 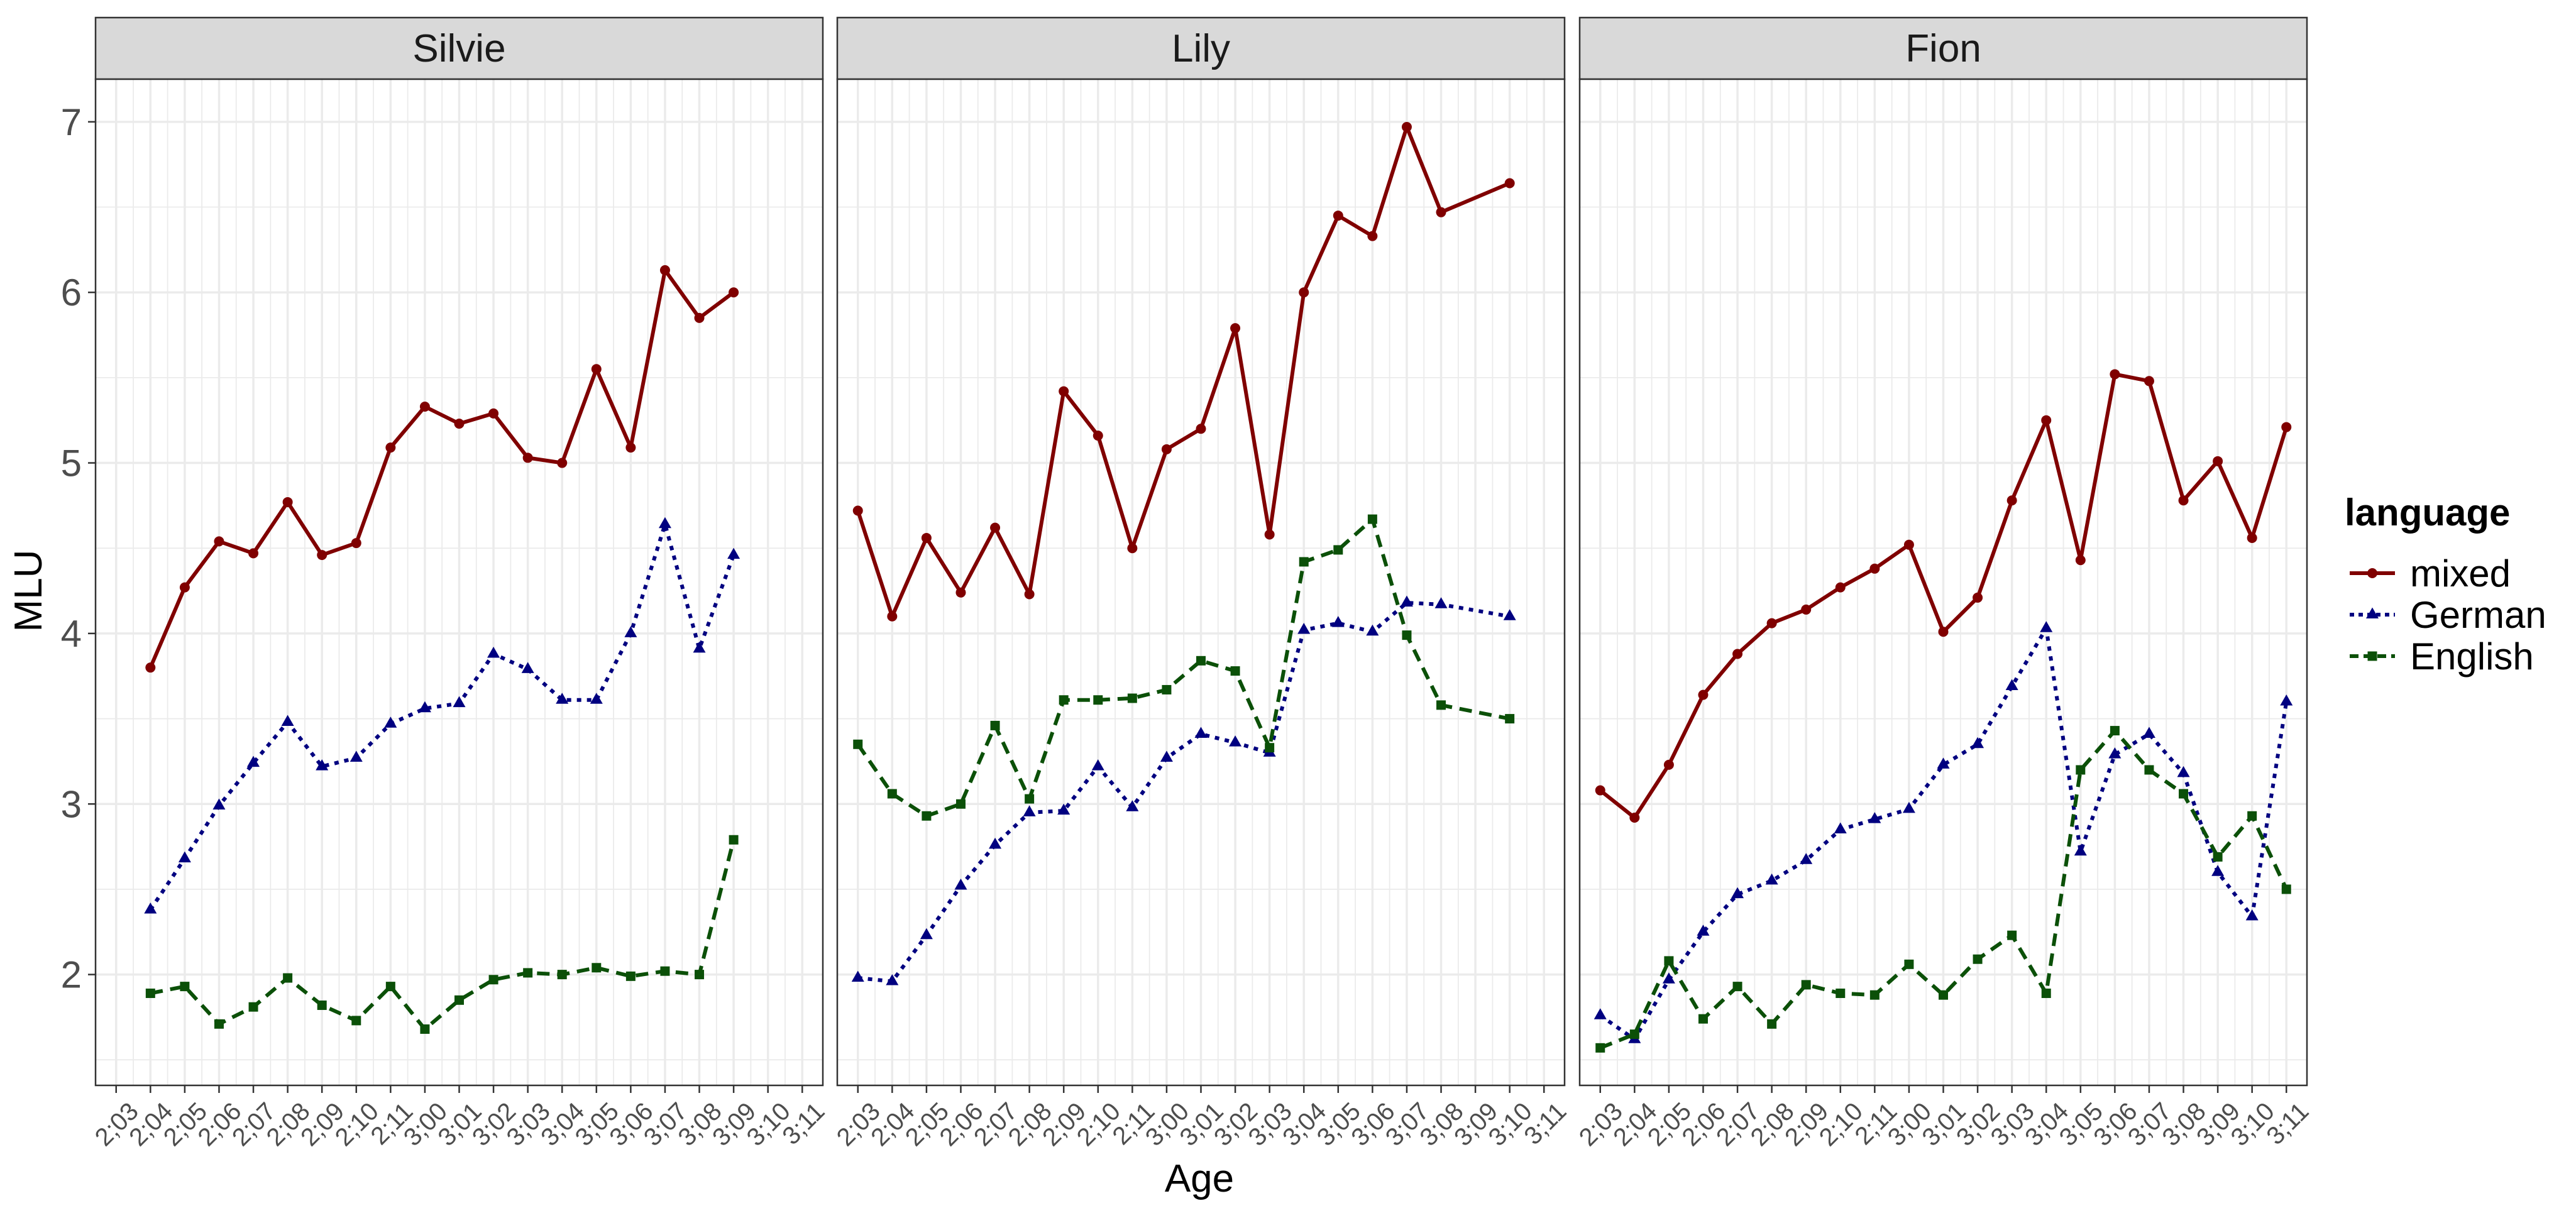 What do you see at coordinates (1183, 371) in the screenshot?
I see `series-mixed` at bounding box center [1183, 371].